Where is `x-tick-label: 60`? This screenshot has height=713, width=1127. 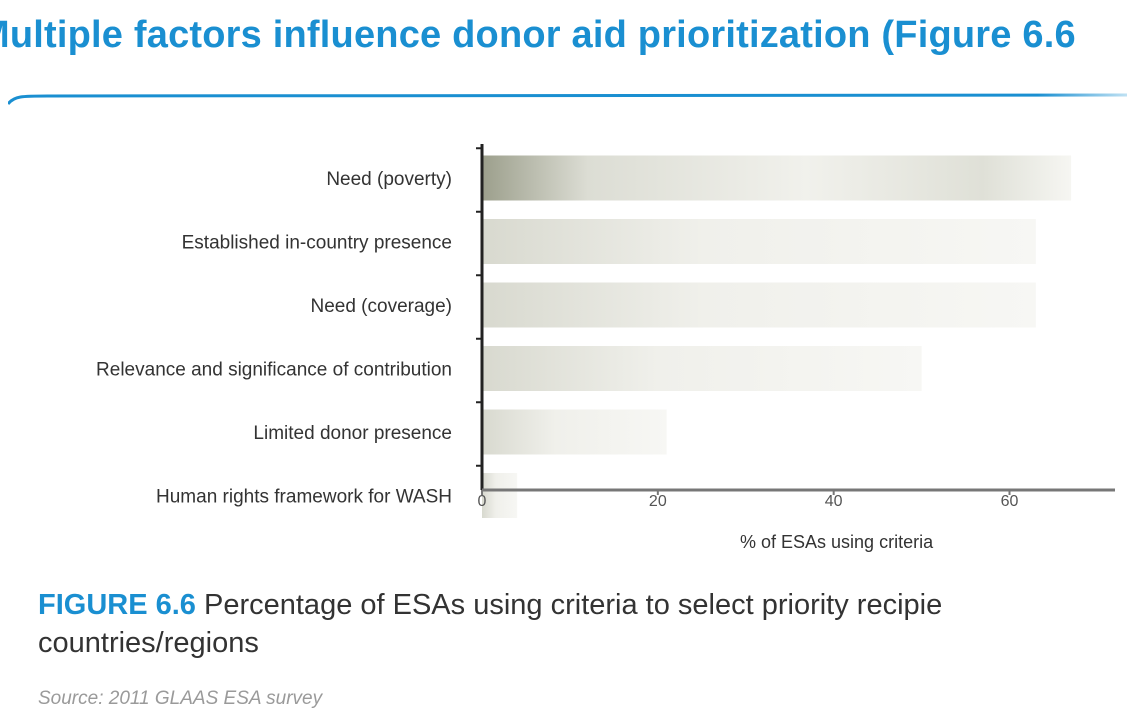 x-tick-label: 60 is located at coordinates (1010, 501).